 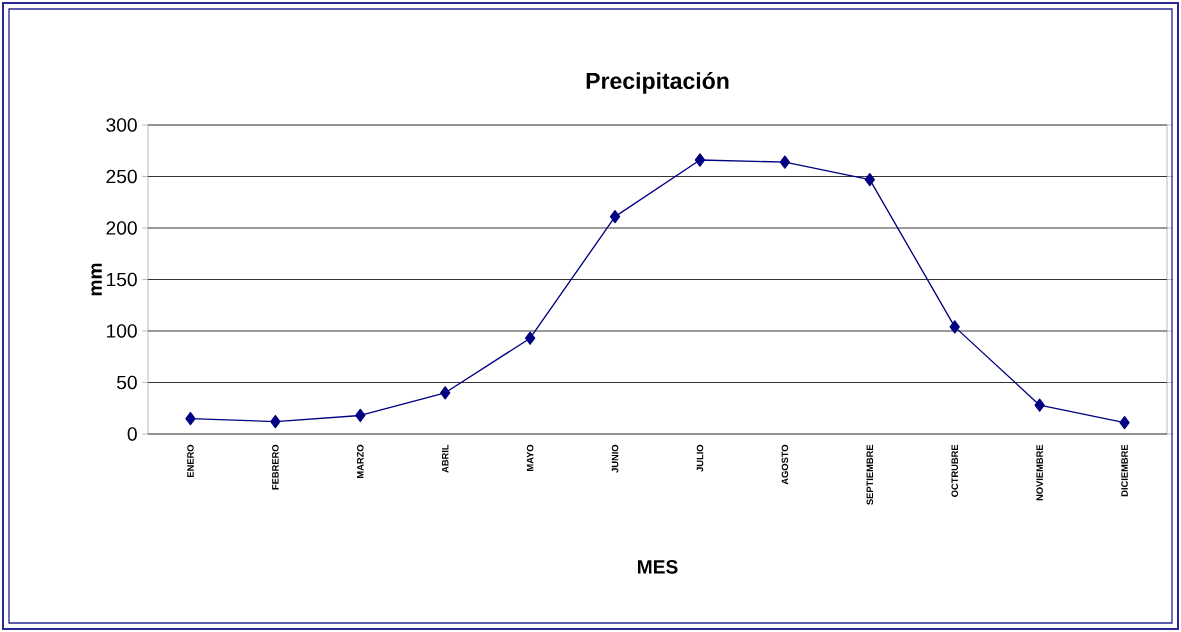 What do you see at coordinates (657, 82) in the screenshot?
I see `chart-title: Precipitación` at bounding box center [657, 82].